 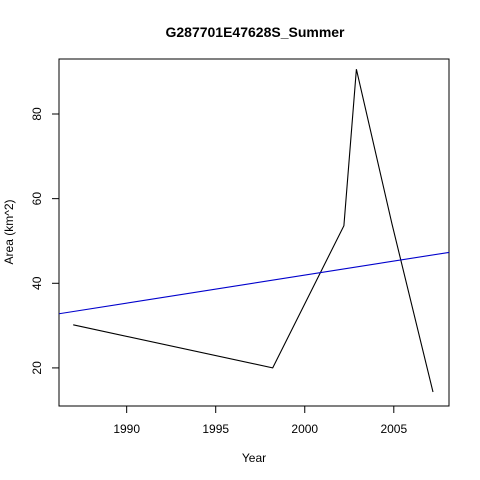 What do you see at coordinates (37, 283) in the screenshot?
I see `y-tick-label: 40` at bounding box center [37, 283].